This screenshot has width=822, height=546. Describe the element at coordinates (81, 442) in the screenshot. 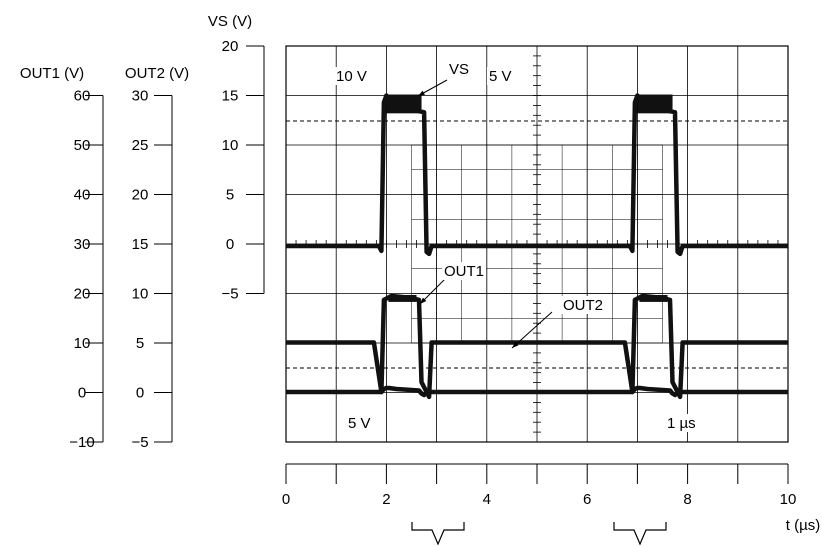

I see `y-tick-label: −10` at that location.